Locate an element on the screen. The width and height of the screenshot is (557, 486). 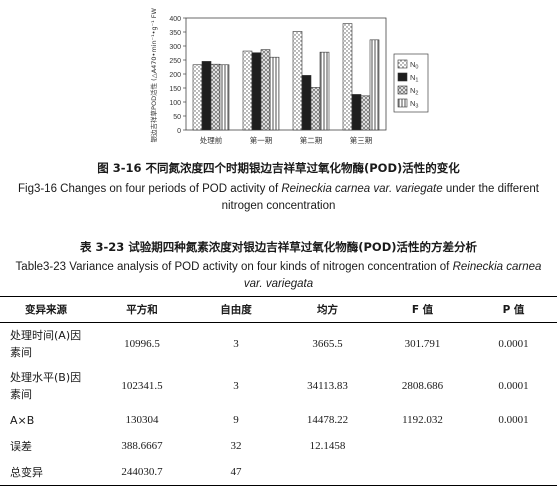
cell-ss: 10996.5 is located at coordinates (142, 344).